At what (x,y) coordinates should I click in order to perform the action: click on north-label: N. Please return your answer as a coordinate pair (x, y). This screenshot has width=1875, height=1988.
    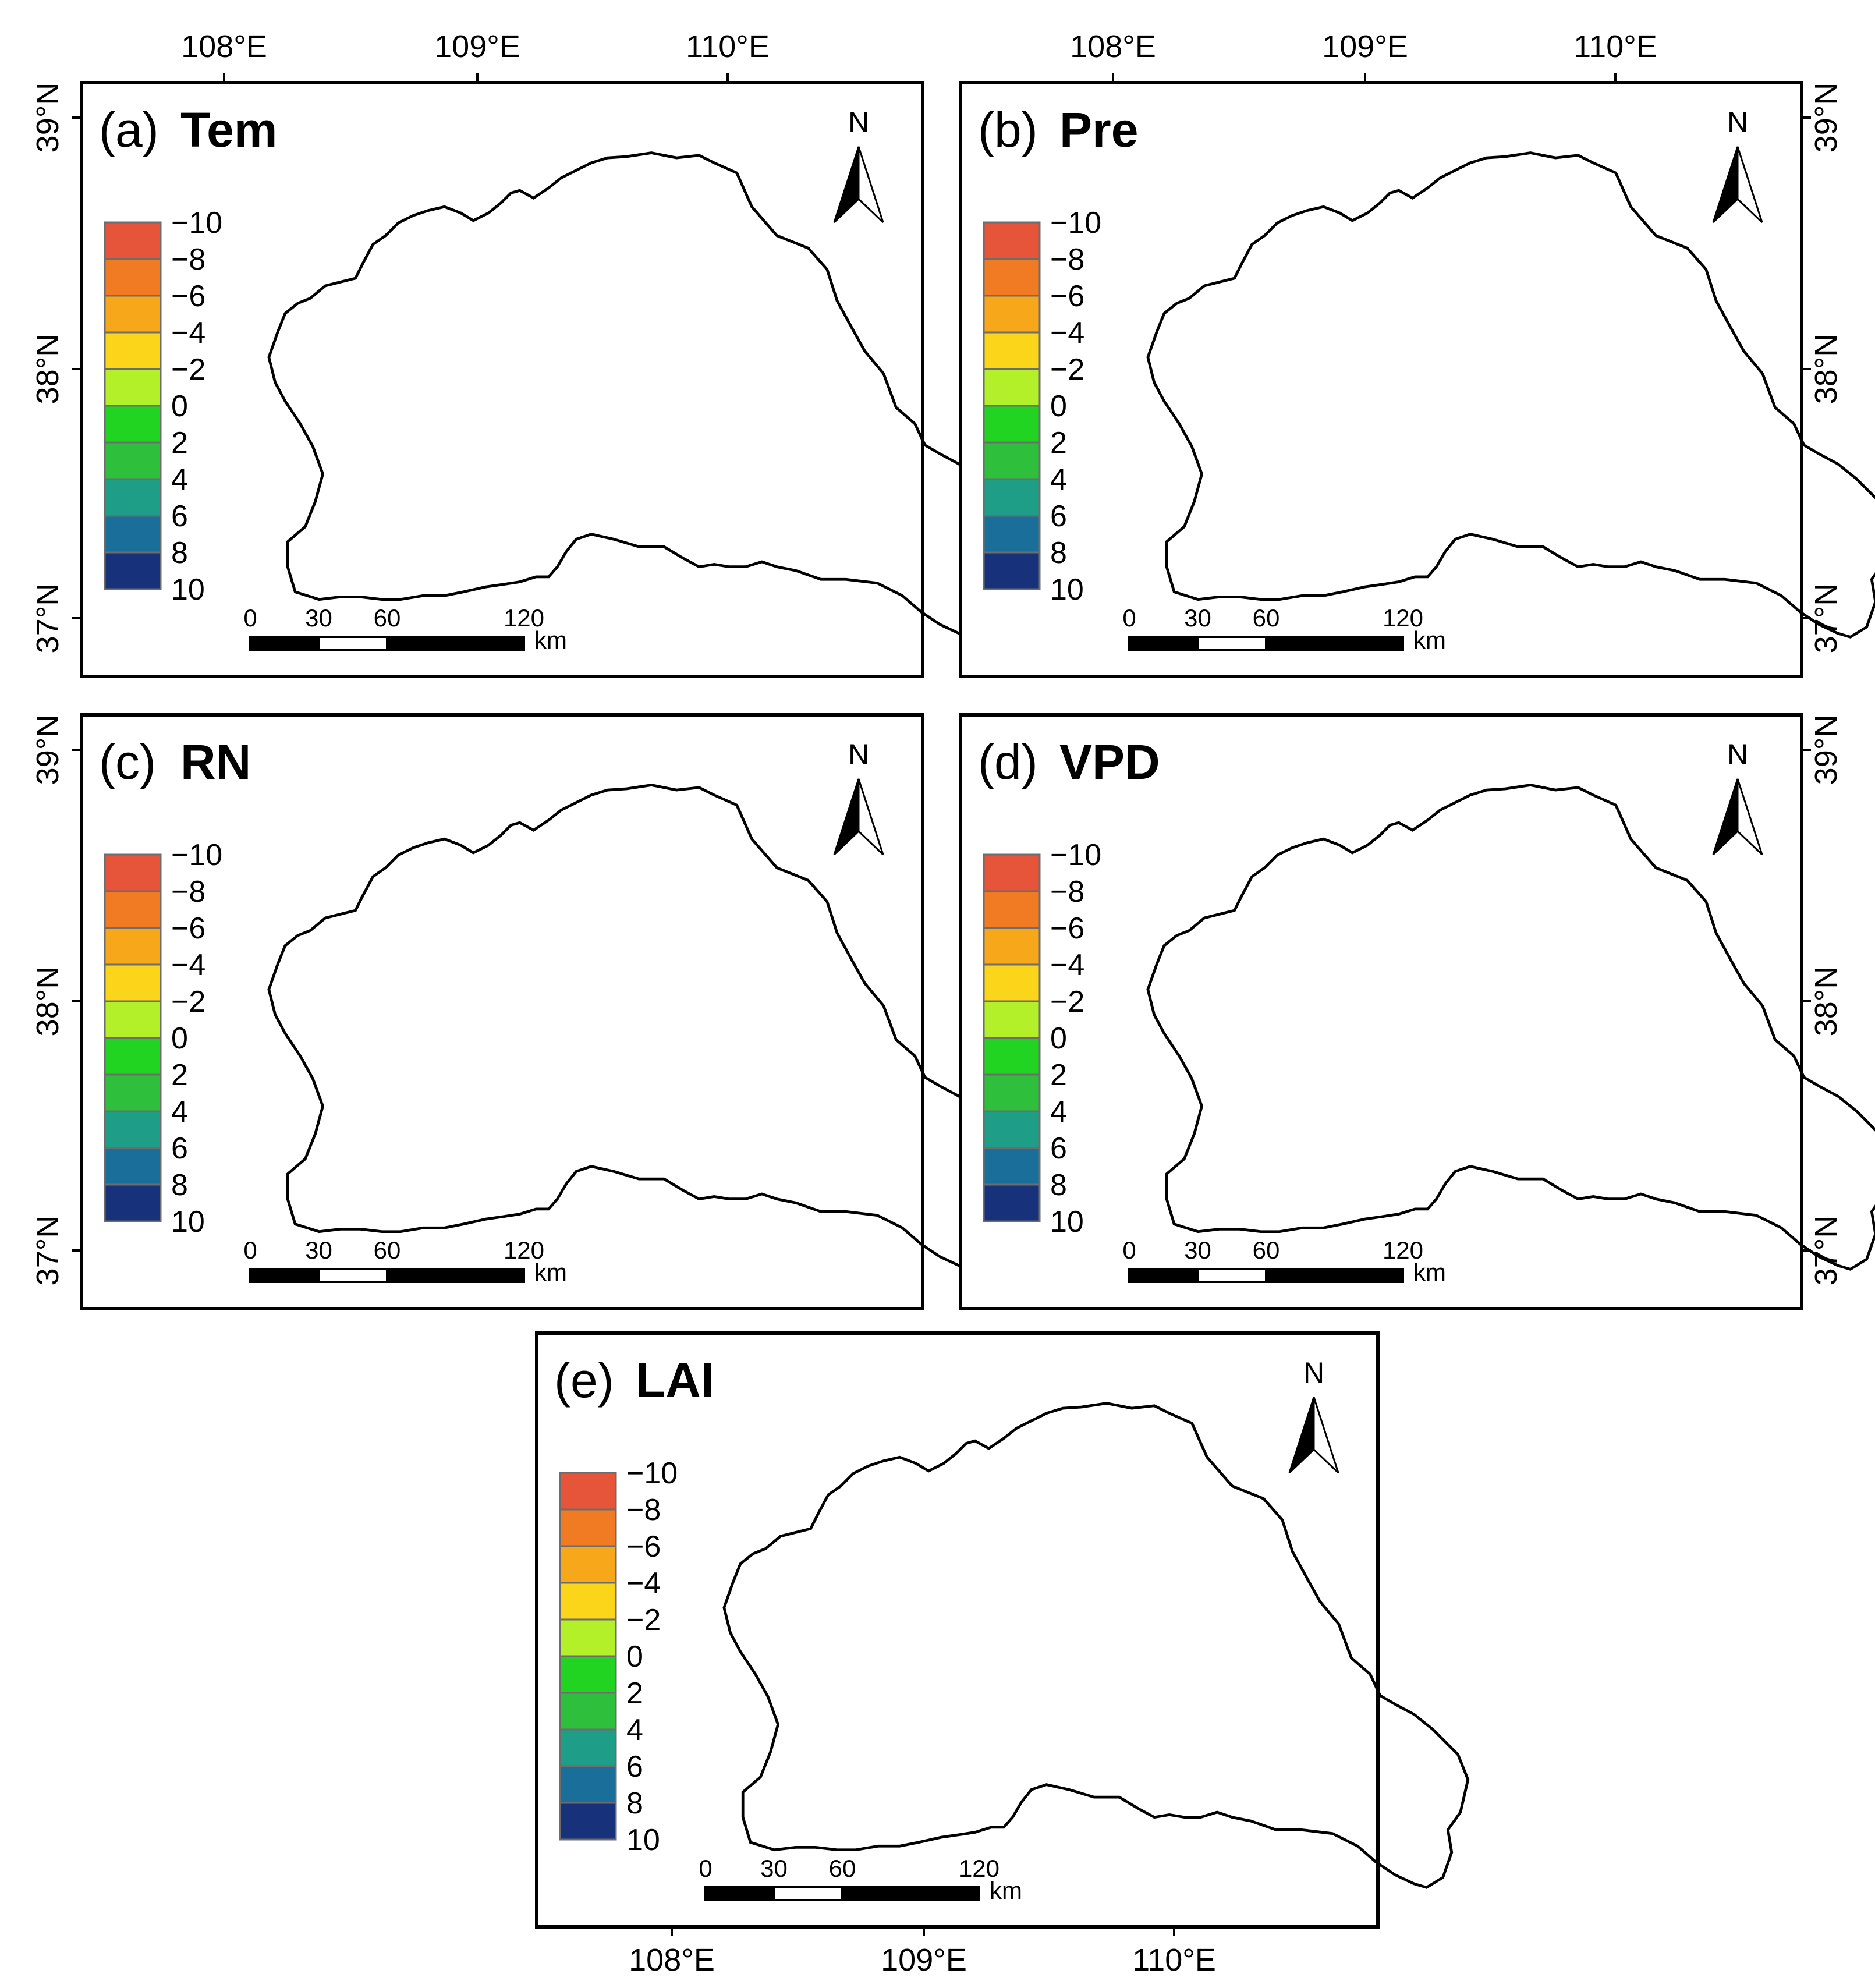
    Looking at the image, I should click on (858, 122).